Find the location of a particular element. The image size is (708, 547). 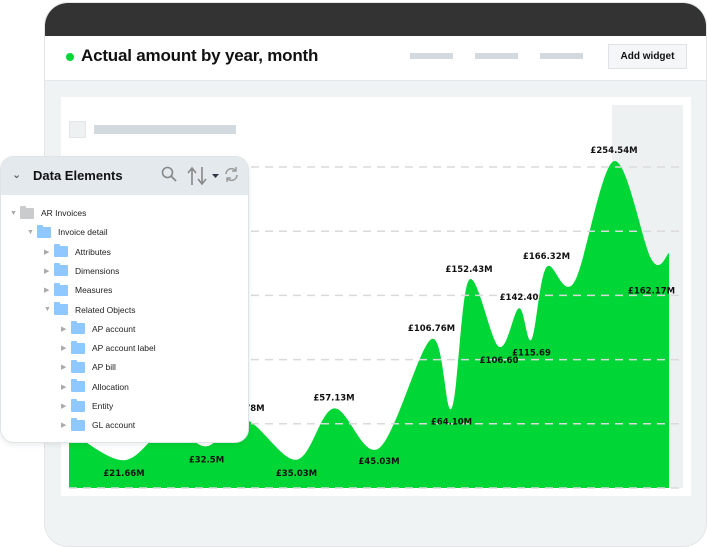

page-title: Actual amount by year, month is located at coordinates (200, 55).